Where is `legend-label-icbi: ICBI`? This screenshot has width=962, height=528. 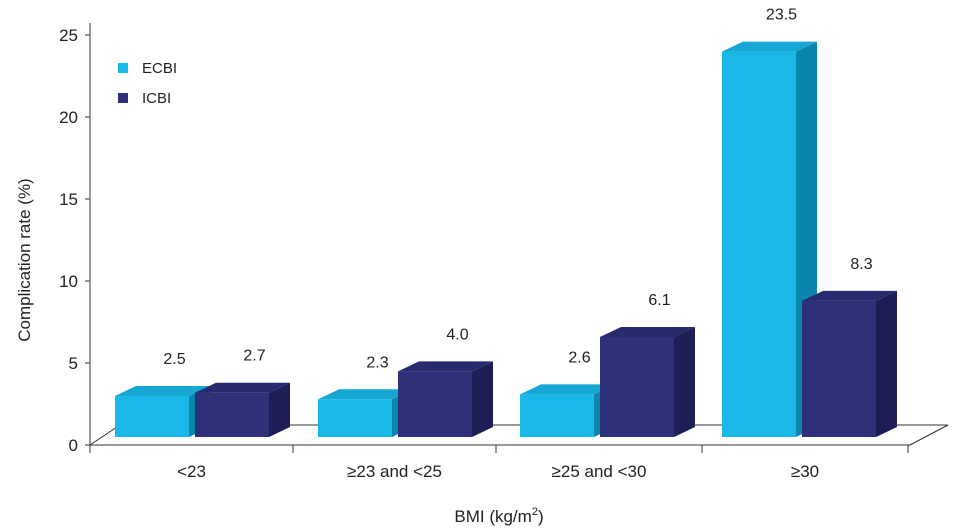 legend-label-icbi: ICBI is located at coordinates (156, 98).